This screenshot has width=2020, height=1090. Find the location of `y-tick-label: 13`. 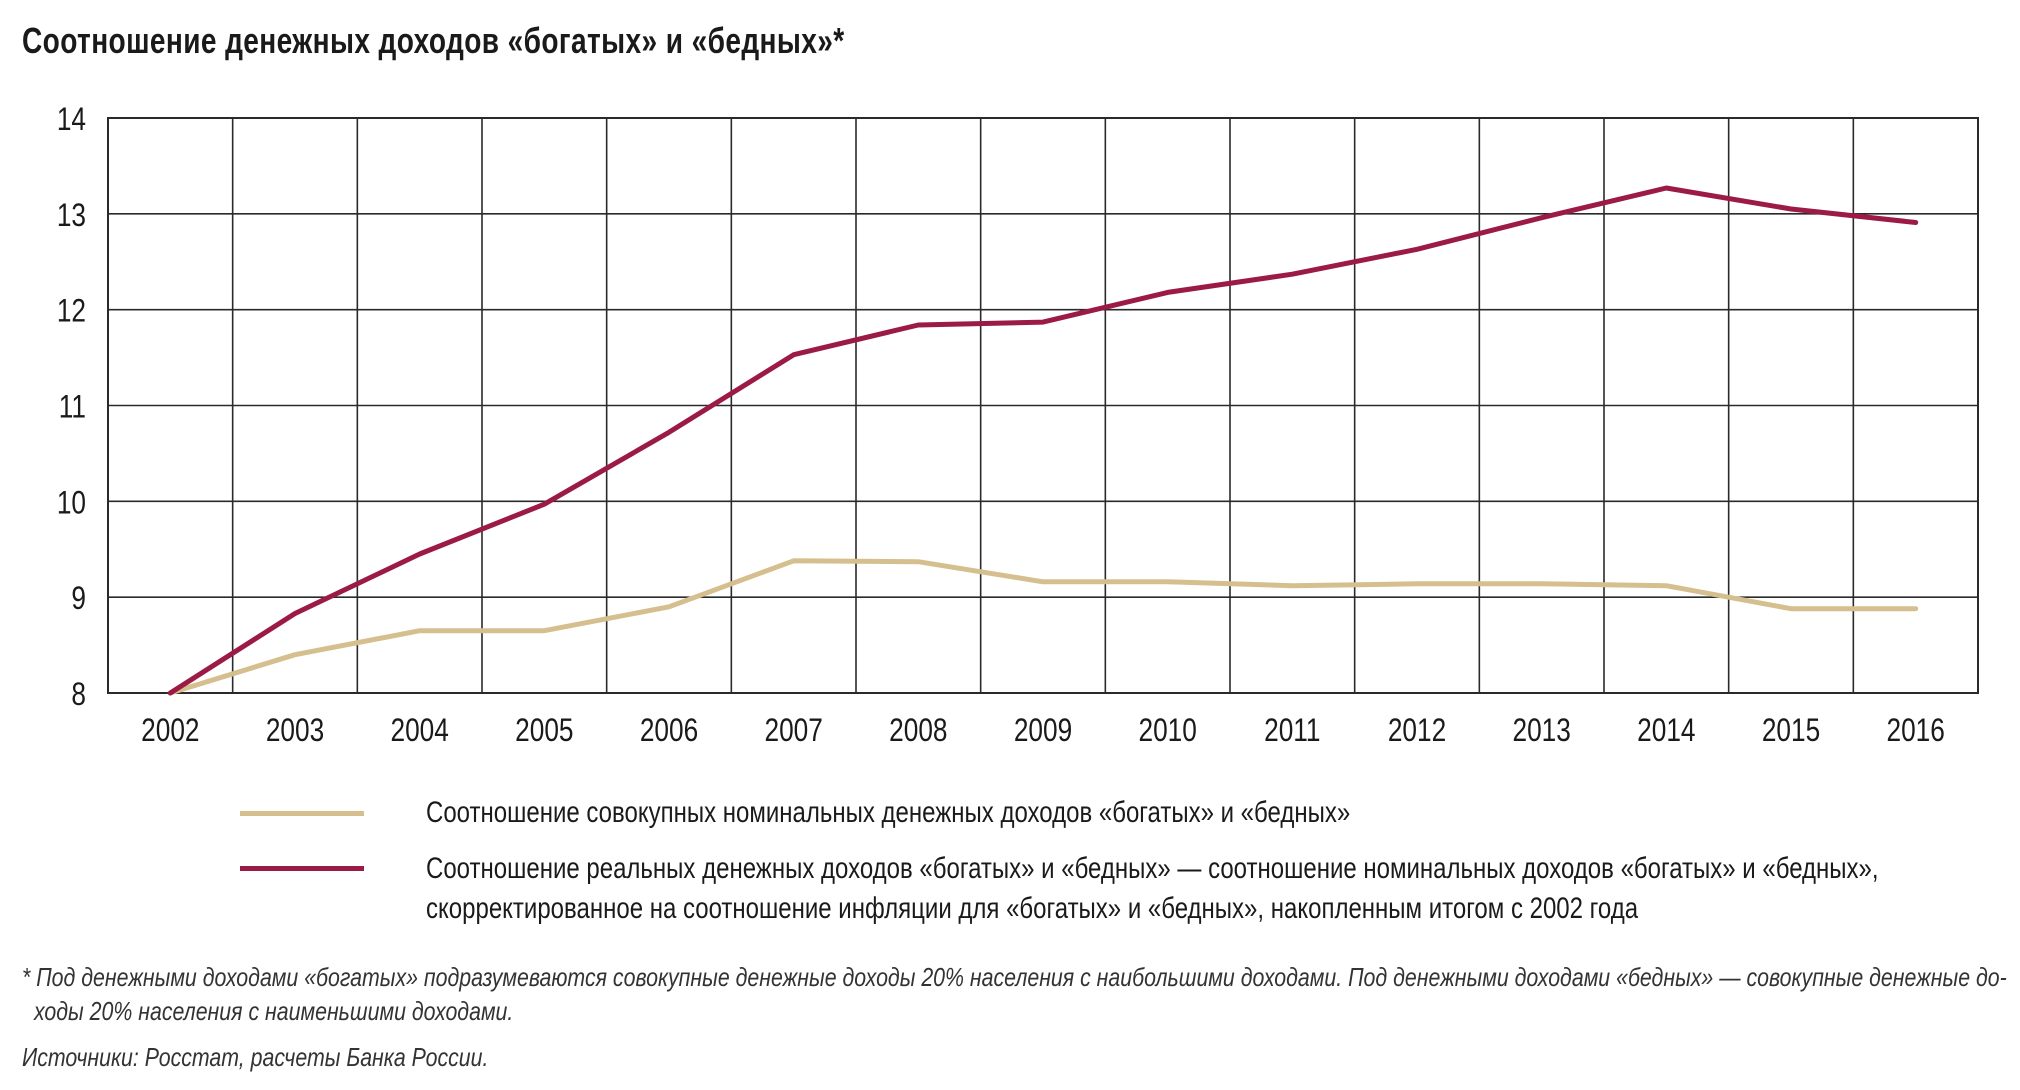

y-tick-label: 13 is located at coordinates (71, 215).